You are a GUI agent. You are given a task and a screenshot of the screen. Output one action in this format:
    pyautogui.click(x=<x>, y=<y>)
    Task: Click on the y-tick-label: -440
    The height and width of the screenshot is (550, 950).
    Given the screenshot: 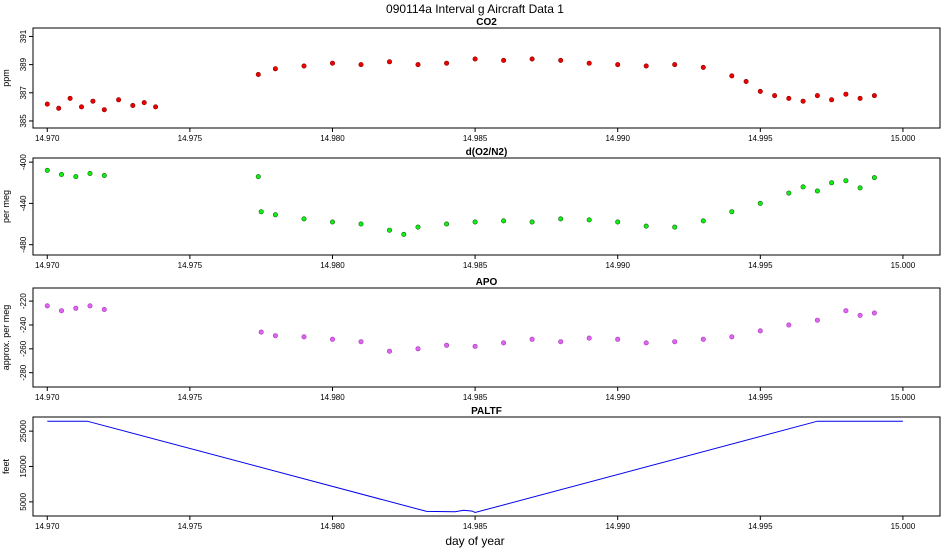 What is the action you would take?
    pyautogui.click(x=23, y=203)
    